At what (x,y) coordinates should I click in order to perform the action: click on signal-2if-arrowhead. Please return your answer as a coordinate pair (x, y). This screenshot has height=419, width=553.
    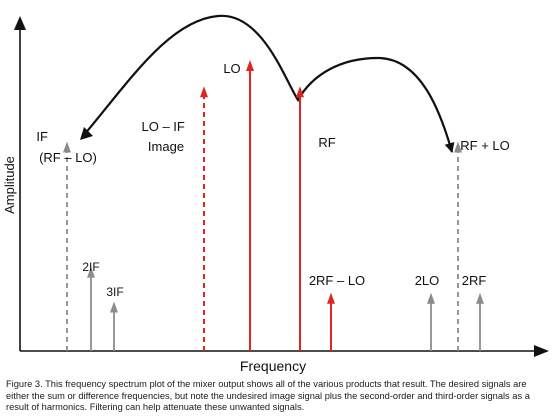
    Looking at the image, I should click on (91, 272).